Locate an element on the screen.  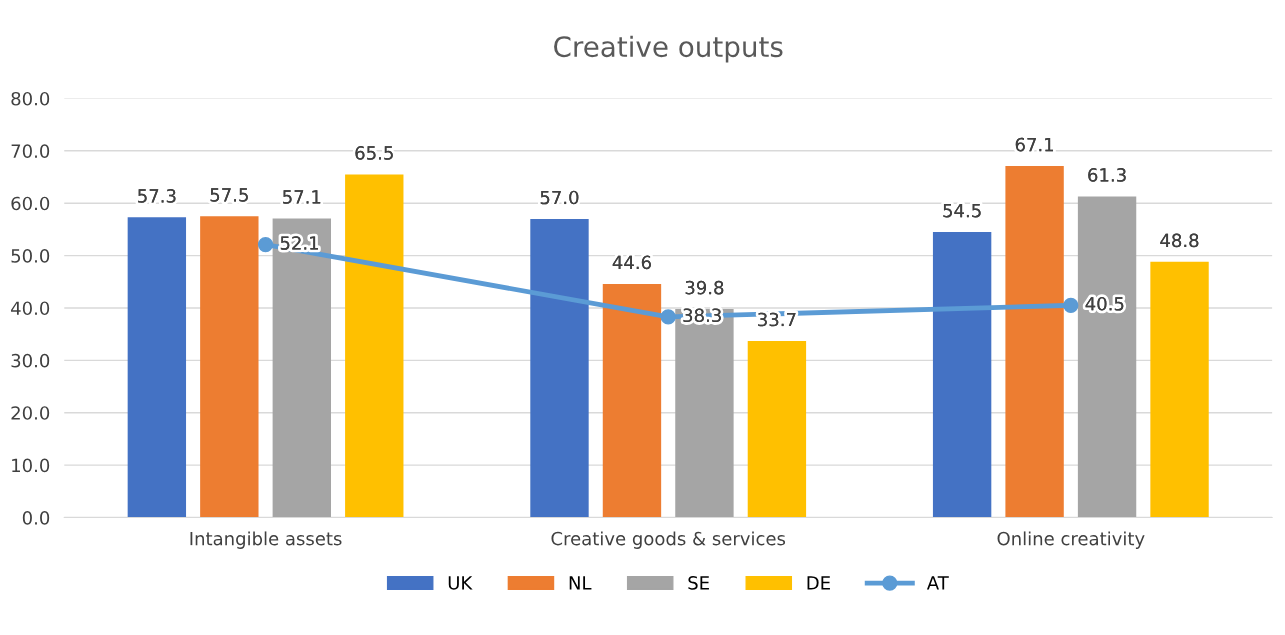
y-tick-label: 70.0 is located at coordinates (30, 151).